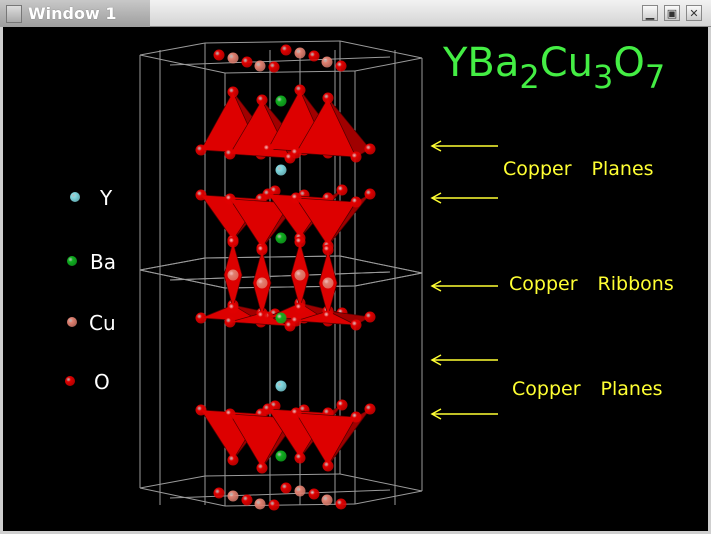 The width and height of the screenshot is (711, 534). Describe the element at coordinates (102, 323) in the screenshot. I see `legend-label-cu: Cu` at that location.